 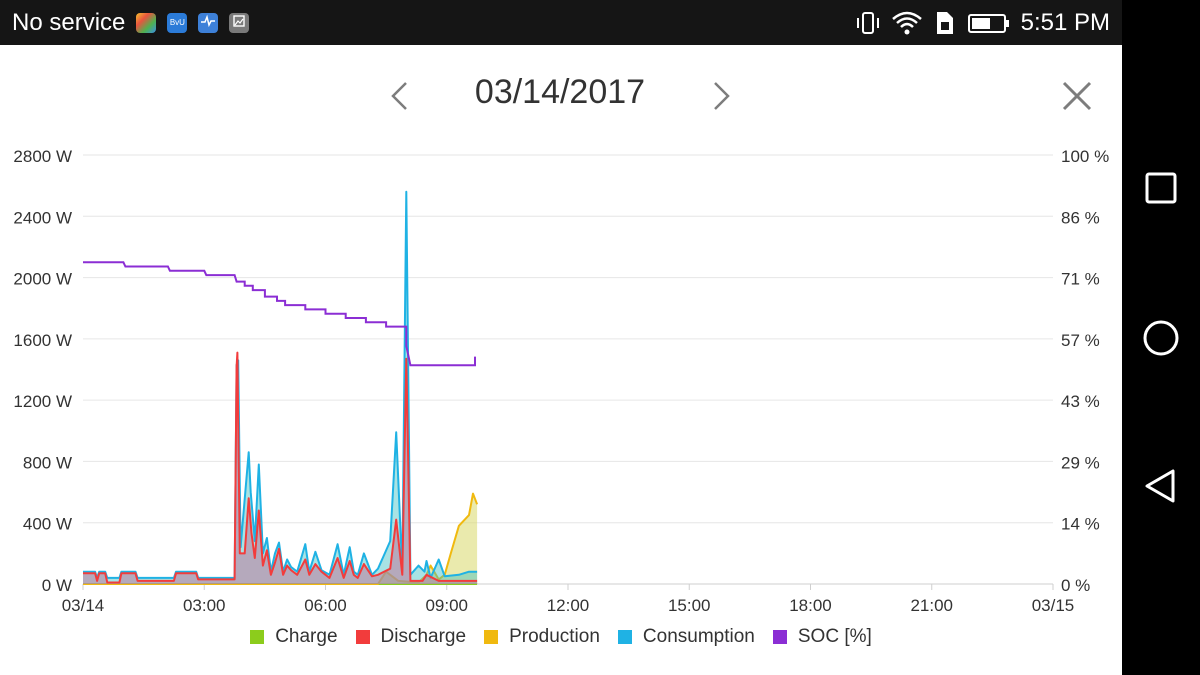 What do you see at coordinates (867, 22) in the screenshot?
I see `vibrate-icon` at bounding box center [867, 22].